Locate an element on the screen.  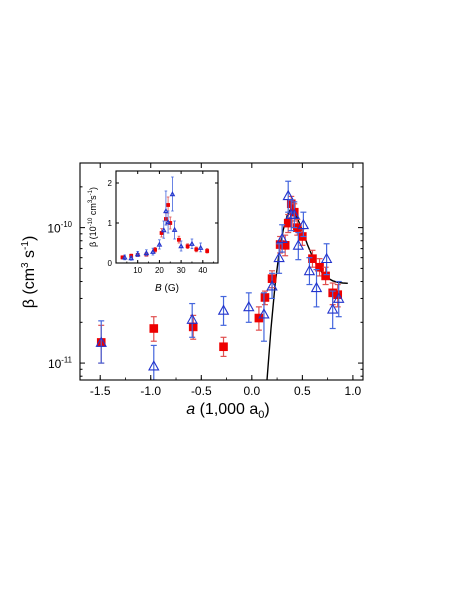
inset-x-axis-ticks: 10 20 30 40 is located at coordinates (165, 223).